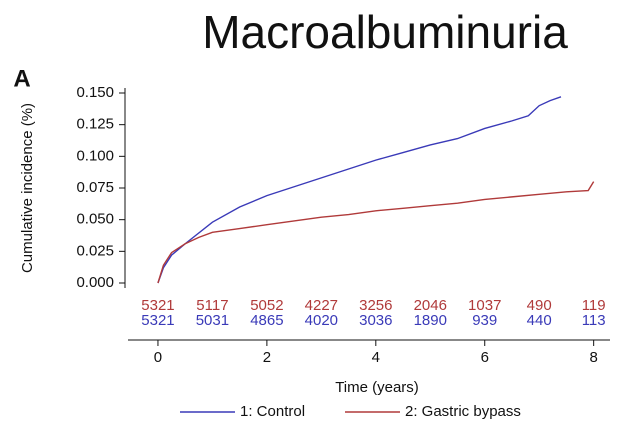 Image resolution: width=626 pixels, height=428 pixels. Describe the element at coordinates (95, 92) in the screenshot. I see `y-tick-label: 0.150` at that location.